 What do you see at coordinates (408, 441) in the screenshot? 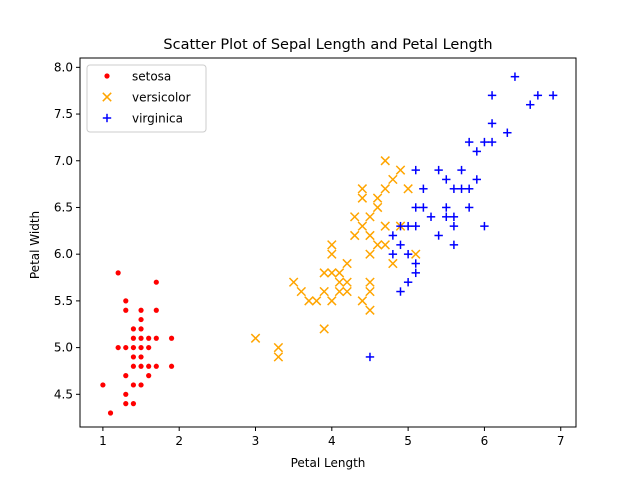
I see `x-tick-label: 5` at bounding box center [408, 441].